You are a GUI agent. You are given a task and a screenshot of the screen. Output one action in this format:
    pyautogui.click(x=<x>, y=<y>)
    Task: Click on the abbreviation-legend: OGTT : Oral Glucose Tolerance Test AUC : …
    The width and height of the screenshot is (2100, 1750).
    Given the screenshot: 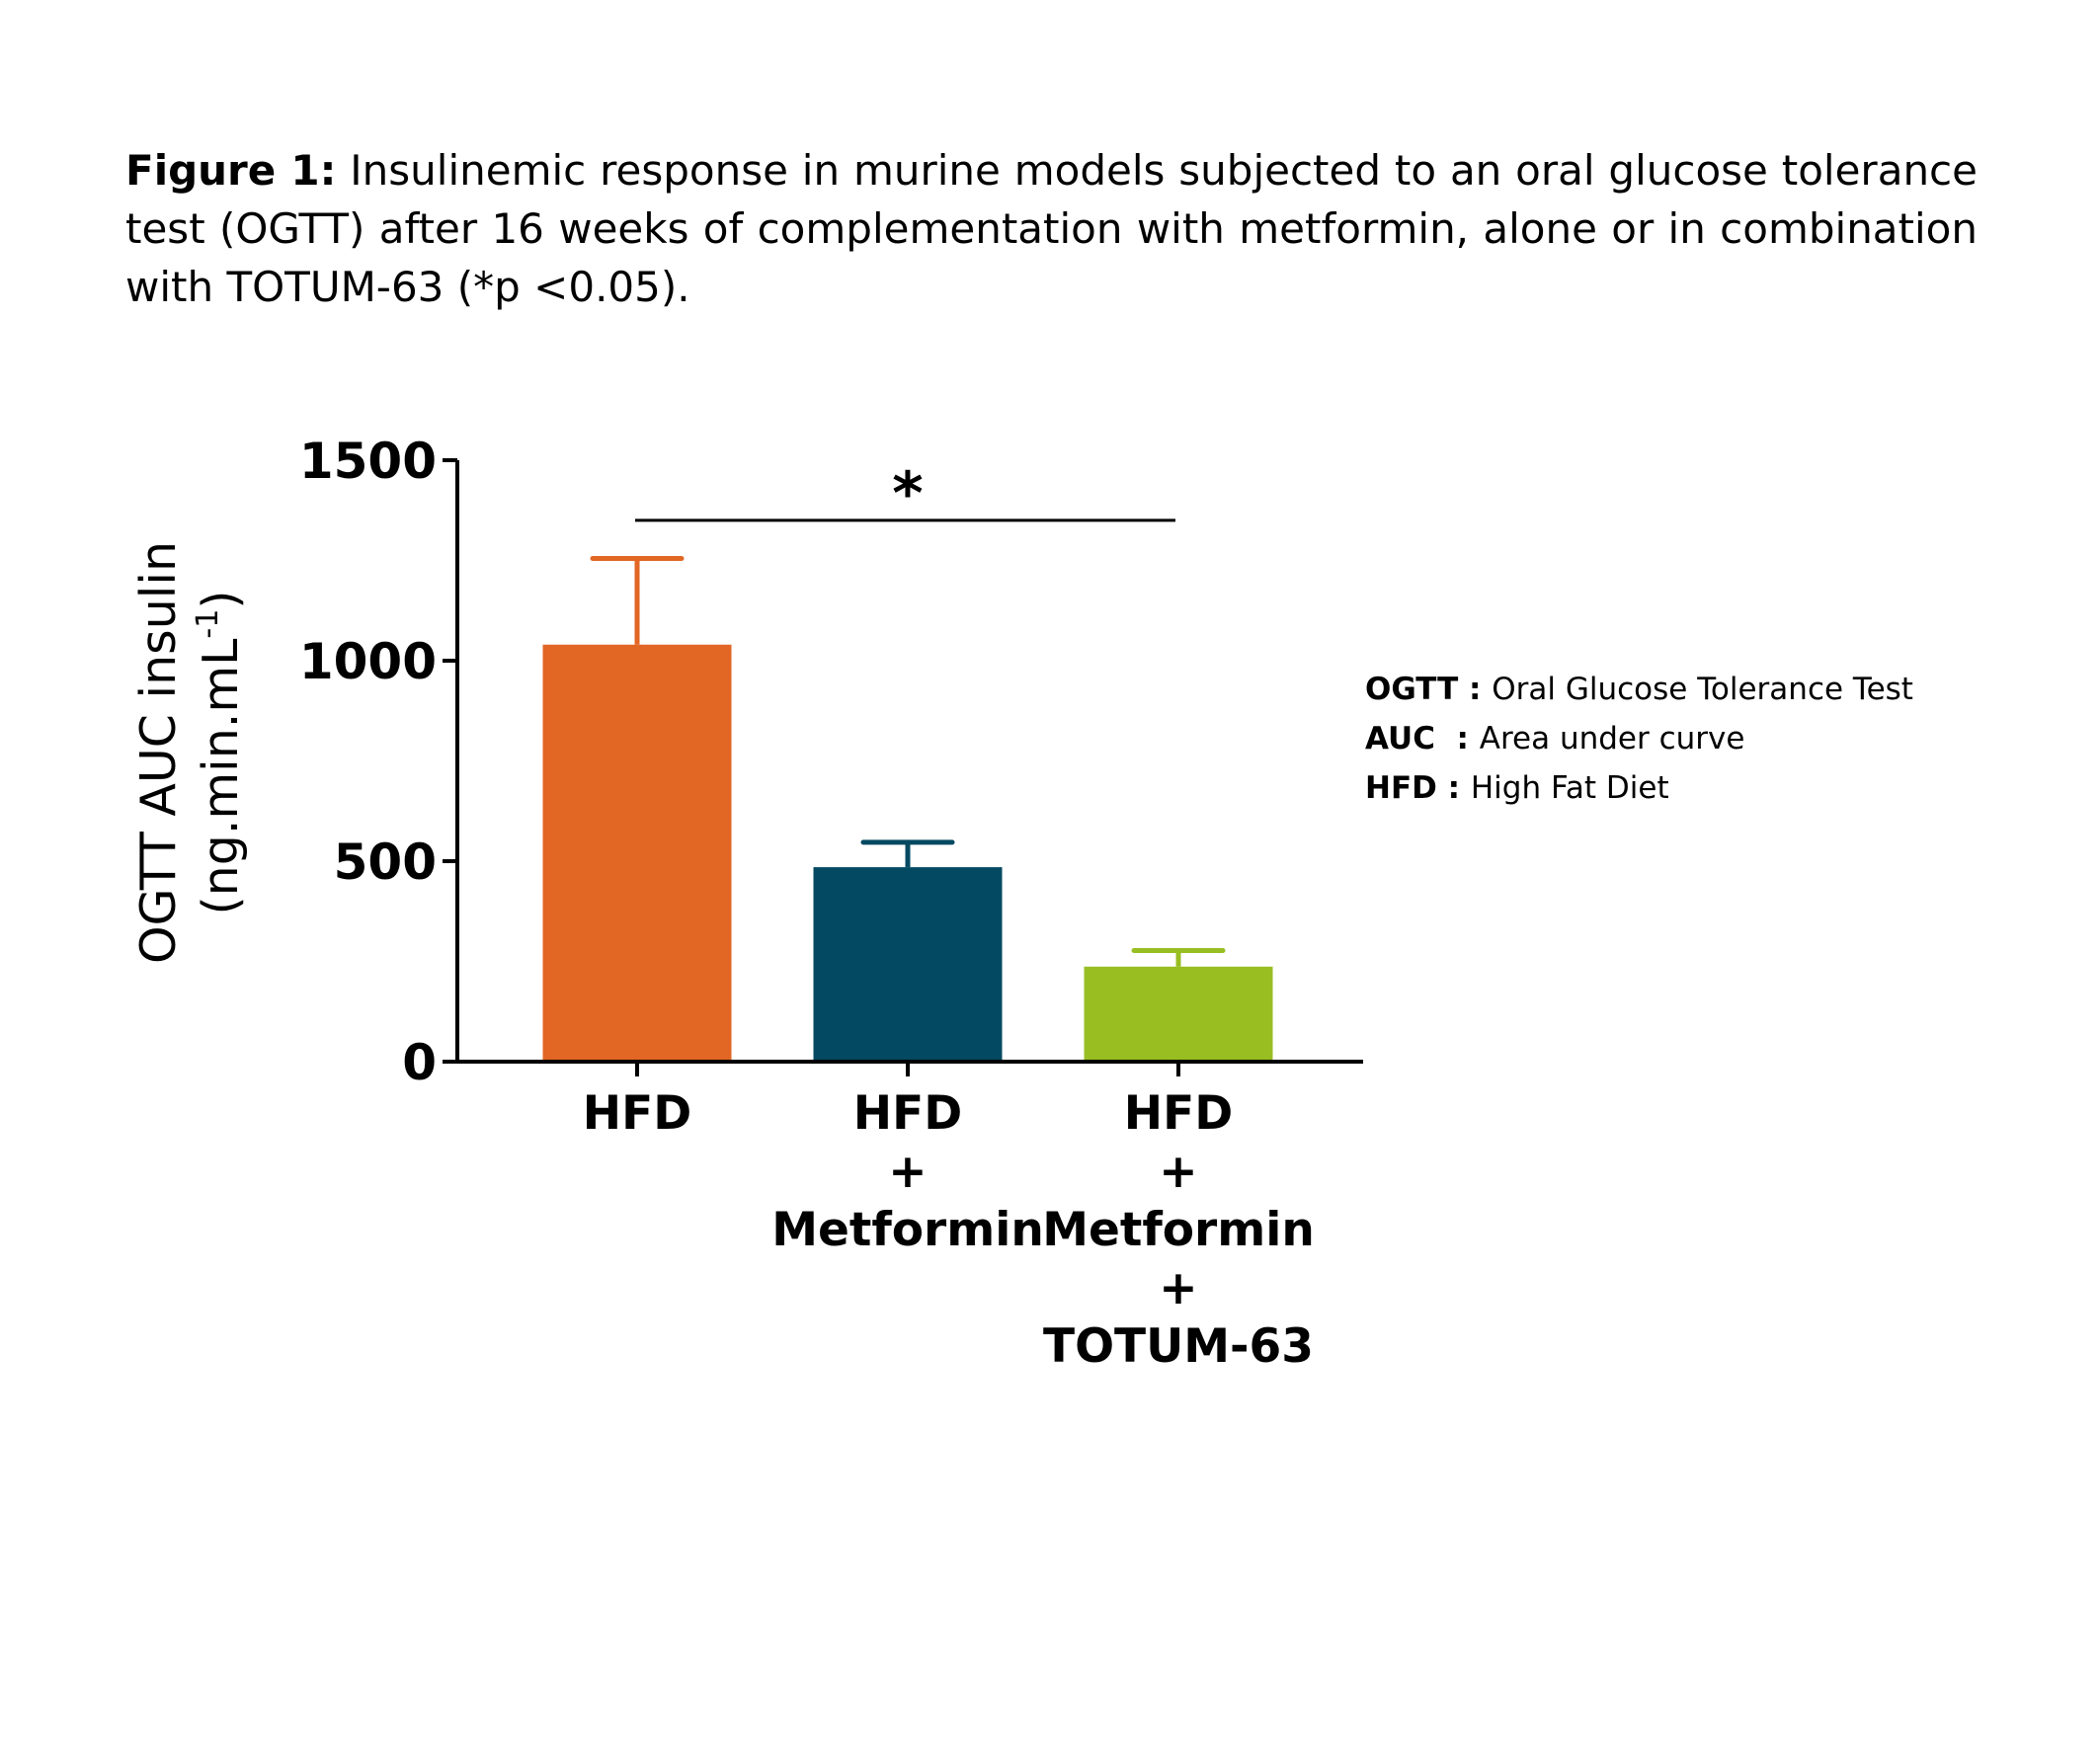 What is the action you would take?
    pyautogui.click(x=1639, y=739)
    